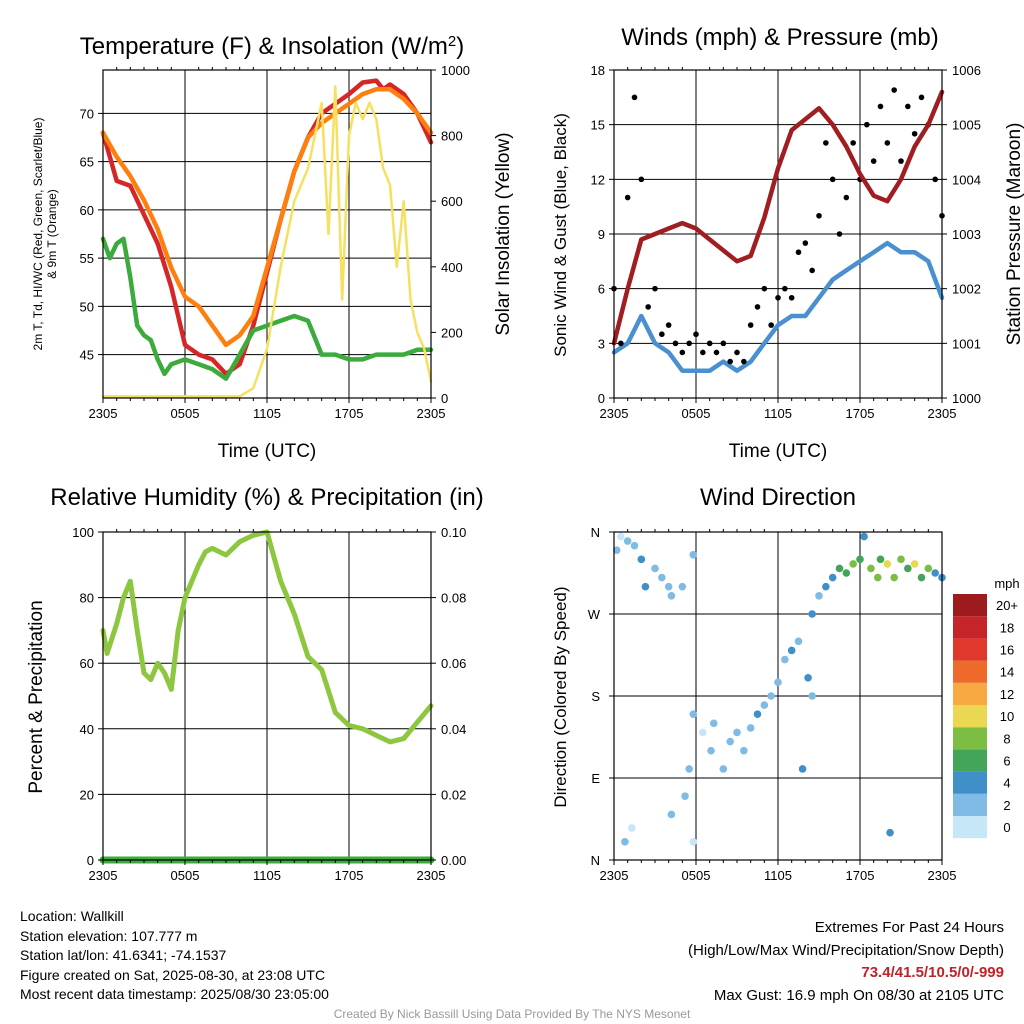 The image size is (1024, 1024). What do you see at coordinates (109, 935) in the screenshot?
I see `station-elevation: Station elevation: 107.777 m` at bounding box center [109, 935].